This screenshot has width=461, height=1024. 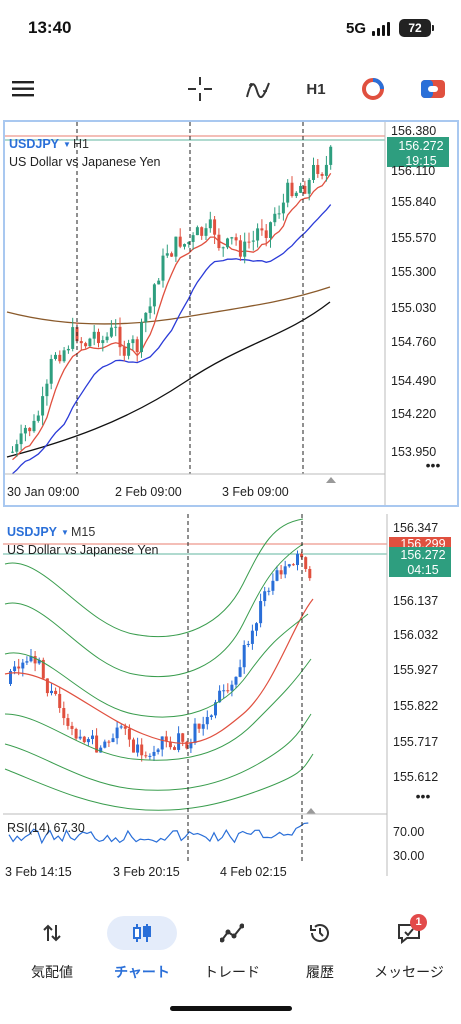 I want to click on price-axis-label: 155.927, so click(x=415, y=670).